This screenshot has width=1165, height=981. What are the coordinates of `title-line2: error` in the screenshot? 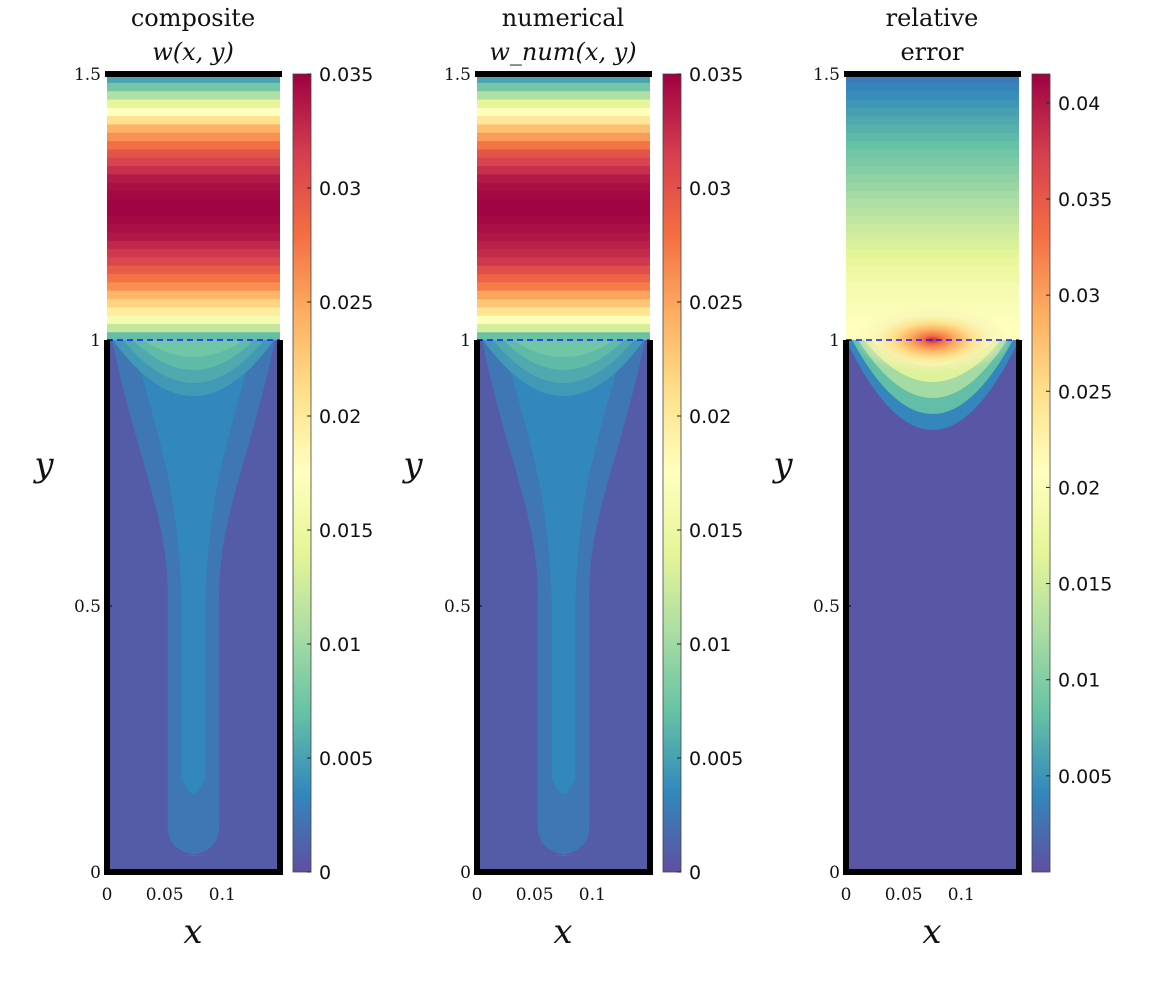 It's located at (932, 52).